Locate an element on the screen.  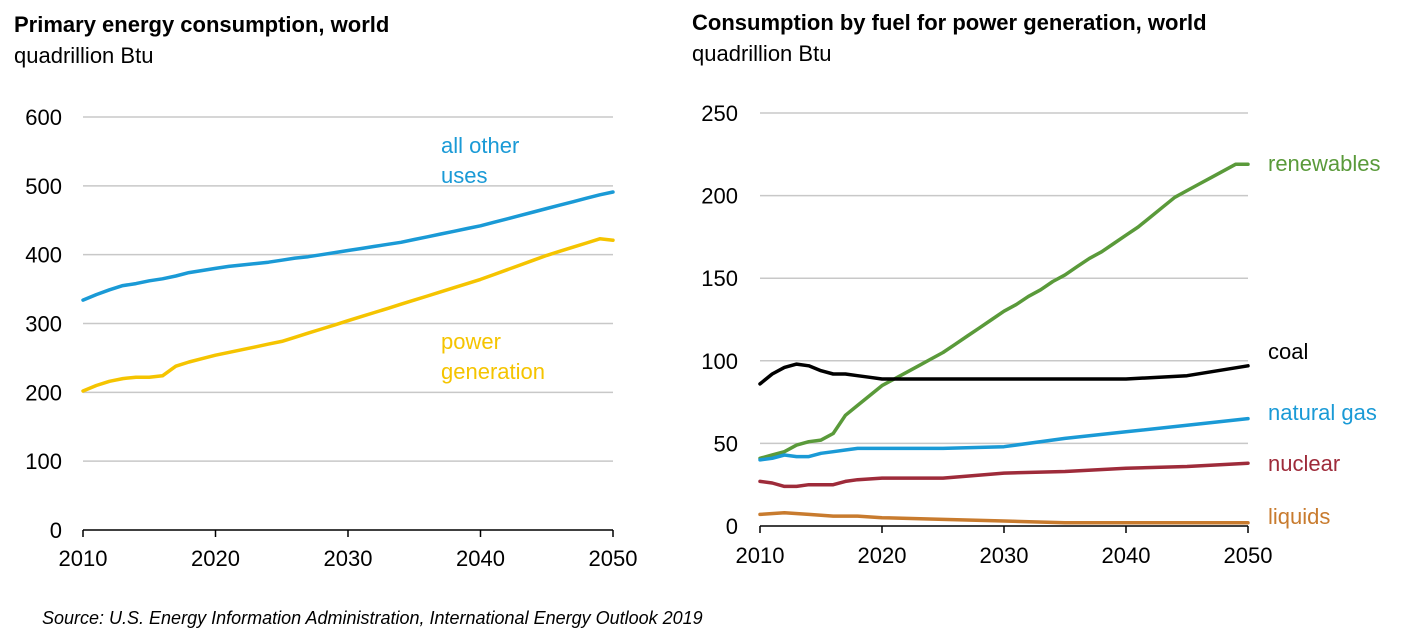
chart1-ytick-label-100: 100 is located at coordinates (43, 461).